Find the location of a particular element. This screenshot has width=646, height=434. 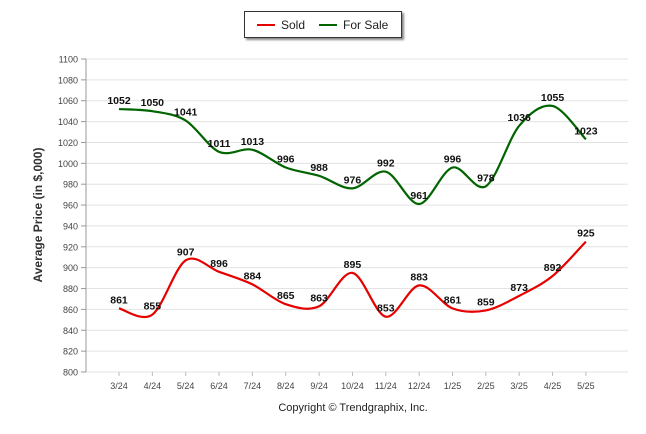

y-tick-label: 880 is located at coordinates (70, 289).